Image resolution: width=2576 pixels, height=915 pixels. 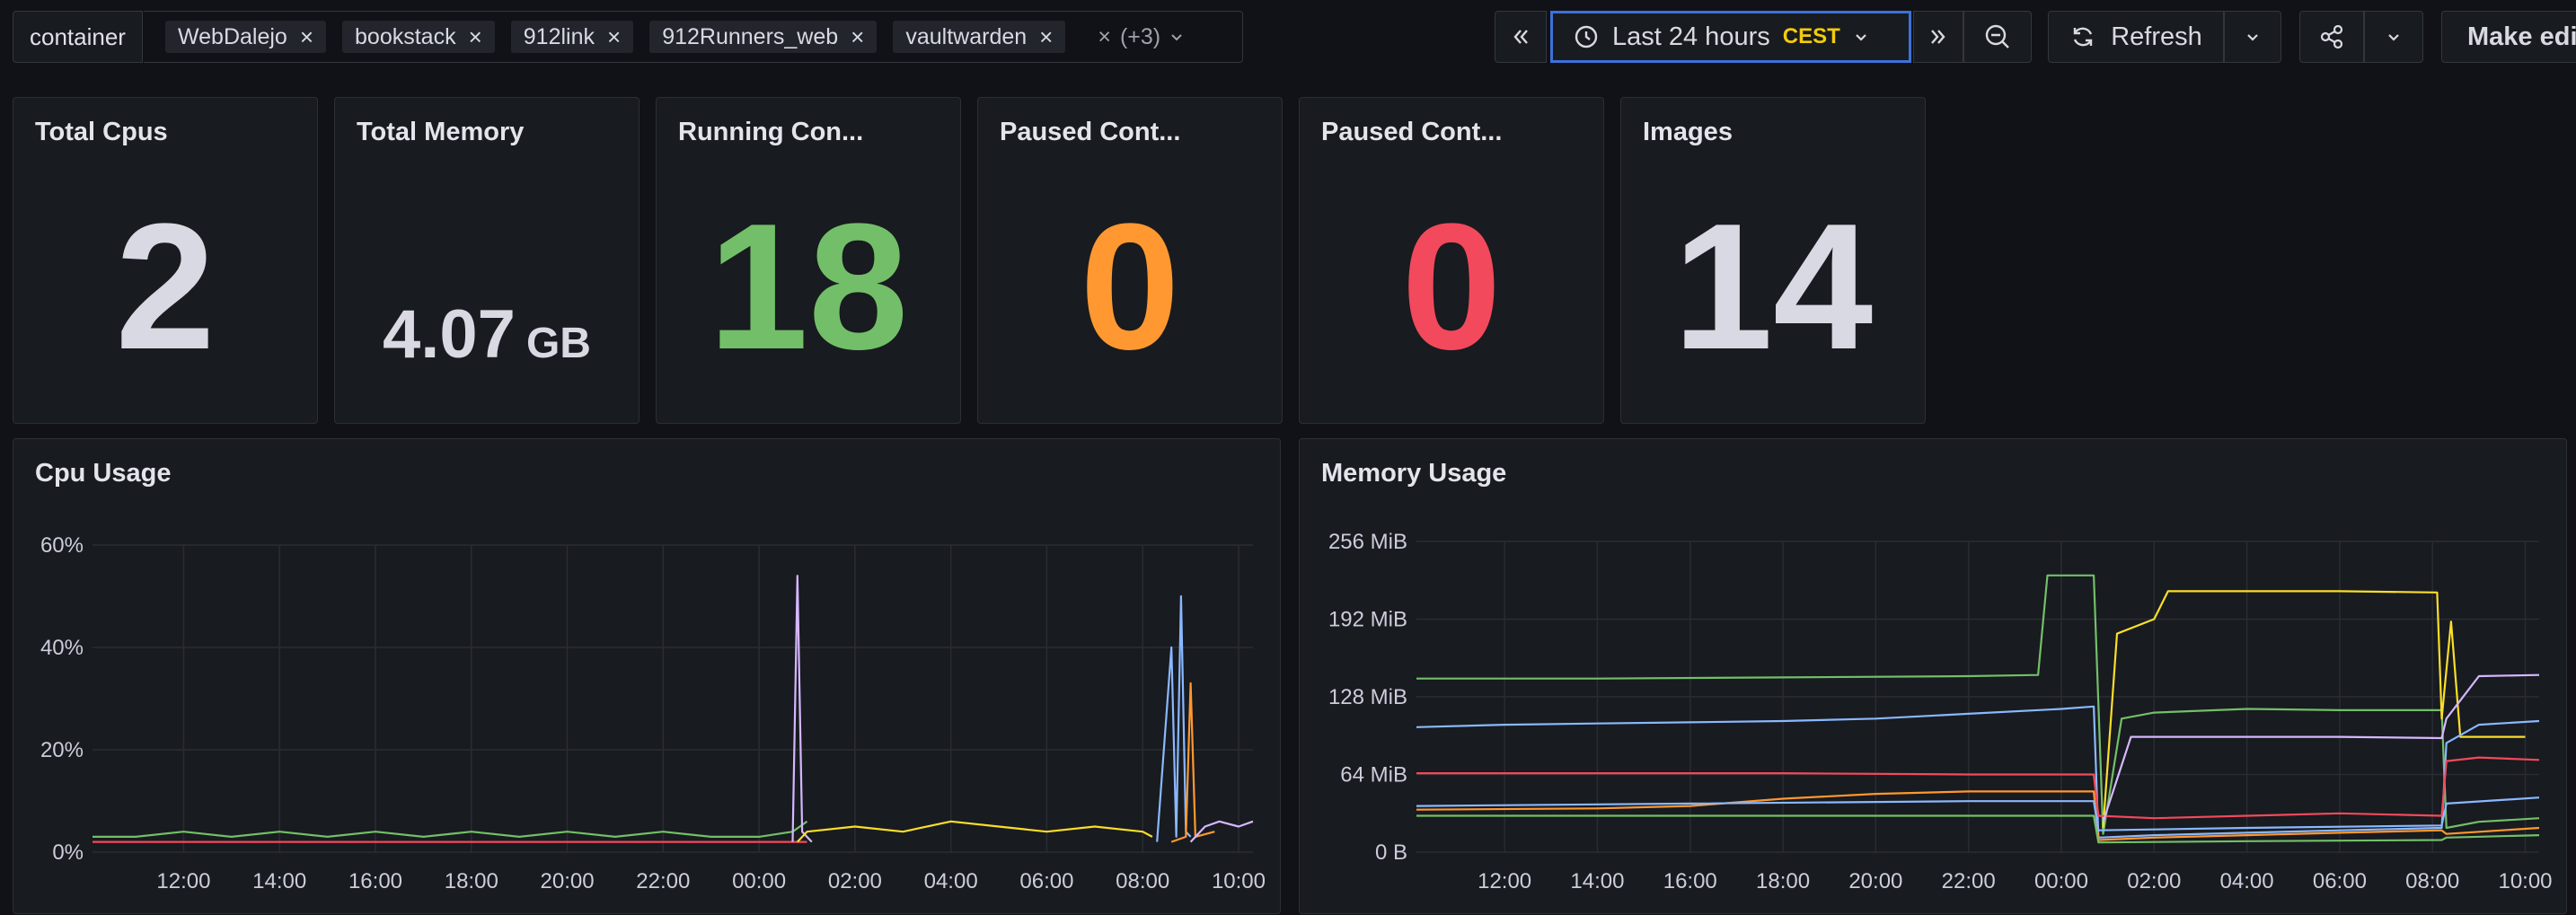 I want to click on time-forward-button, so click(x=1938, y=37).